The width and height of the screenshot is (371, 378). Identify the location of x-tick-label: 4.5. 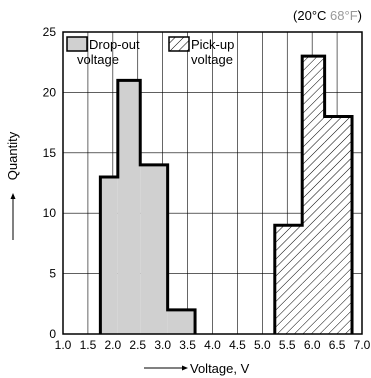
(237, 345).